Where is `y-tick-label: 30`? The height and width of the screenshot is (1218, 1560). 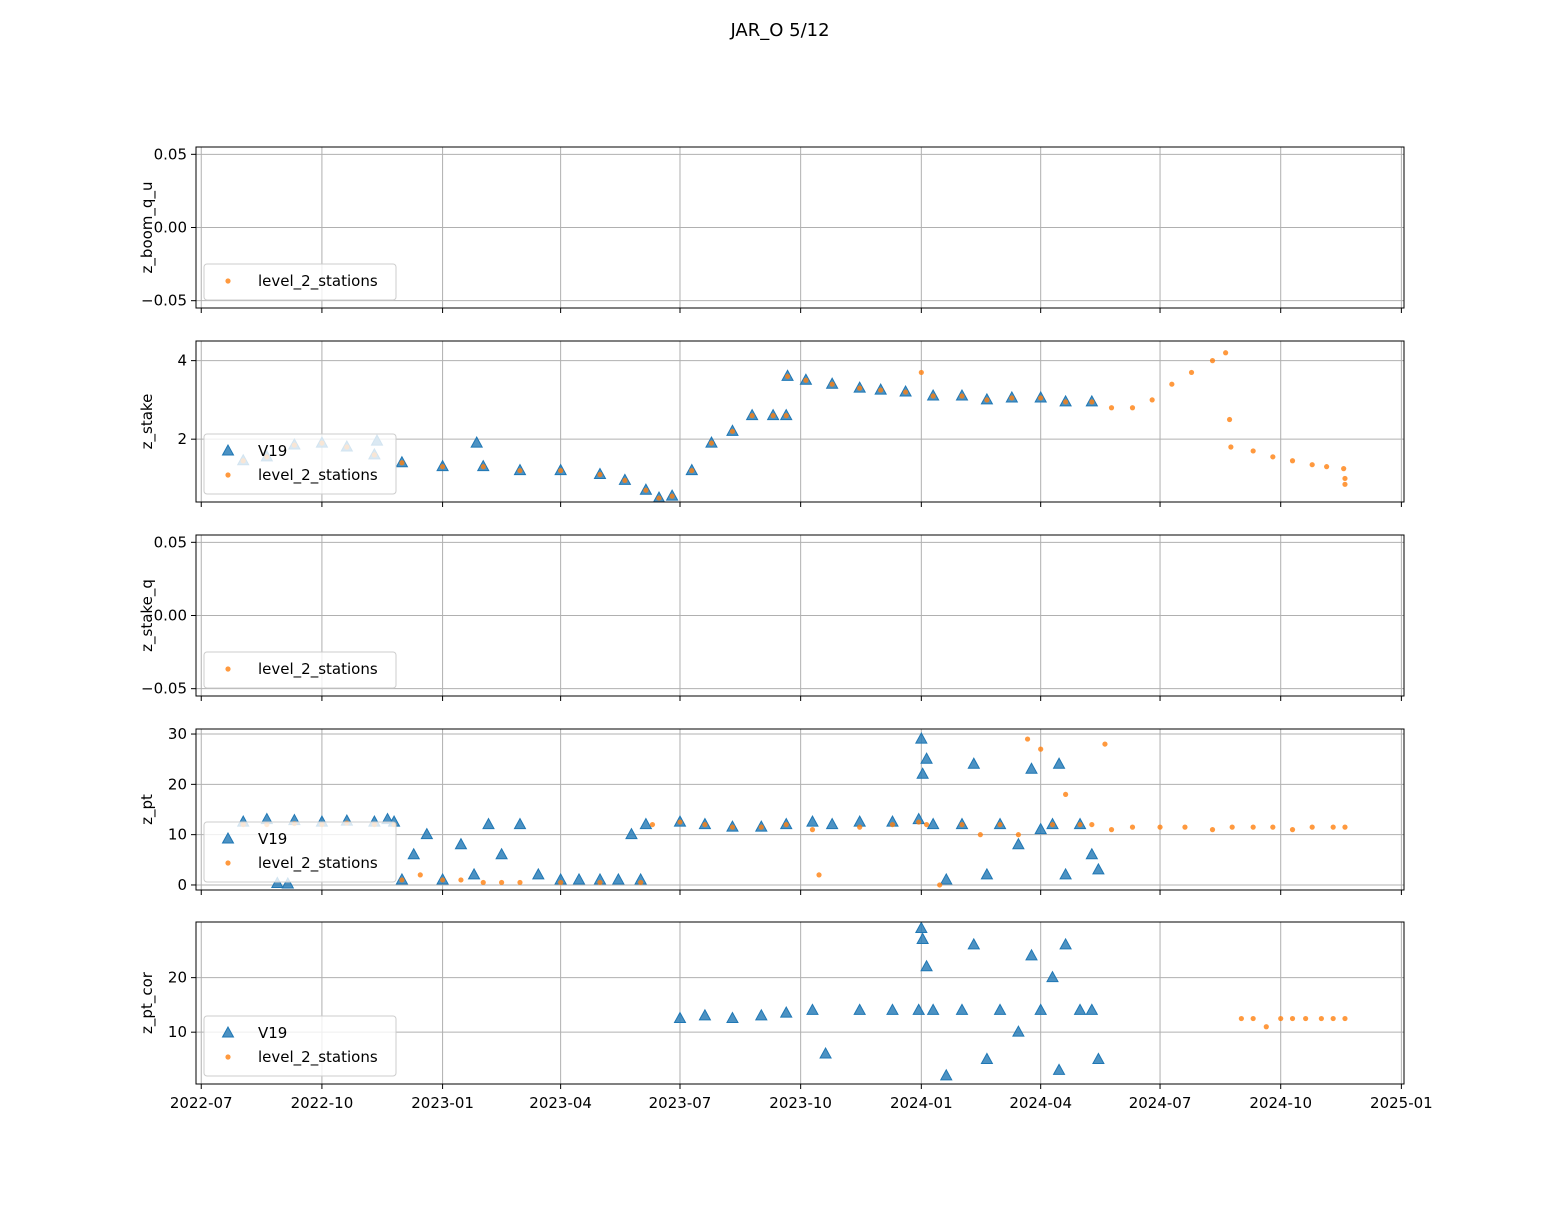
y-tick-label: 30 is located at coordinates (177, 734).